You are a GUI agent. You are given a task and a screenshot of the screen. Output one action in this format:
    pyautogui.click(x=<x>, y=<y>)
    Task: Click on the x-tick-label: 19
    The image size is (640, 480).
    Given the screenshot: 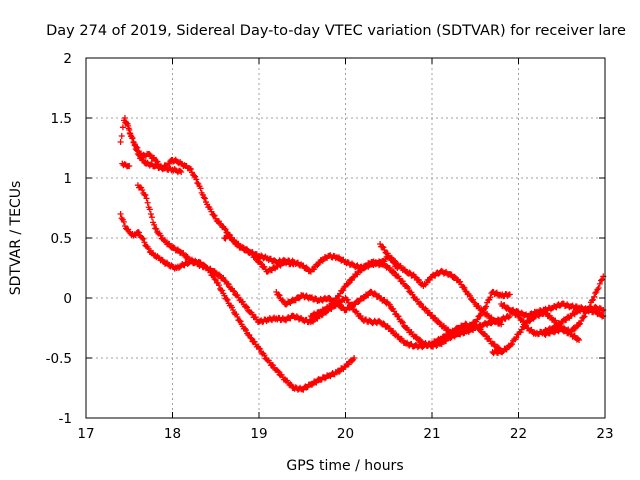 What is the action you would take?
    pyautogui.click(x=258, y=434)
    